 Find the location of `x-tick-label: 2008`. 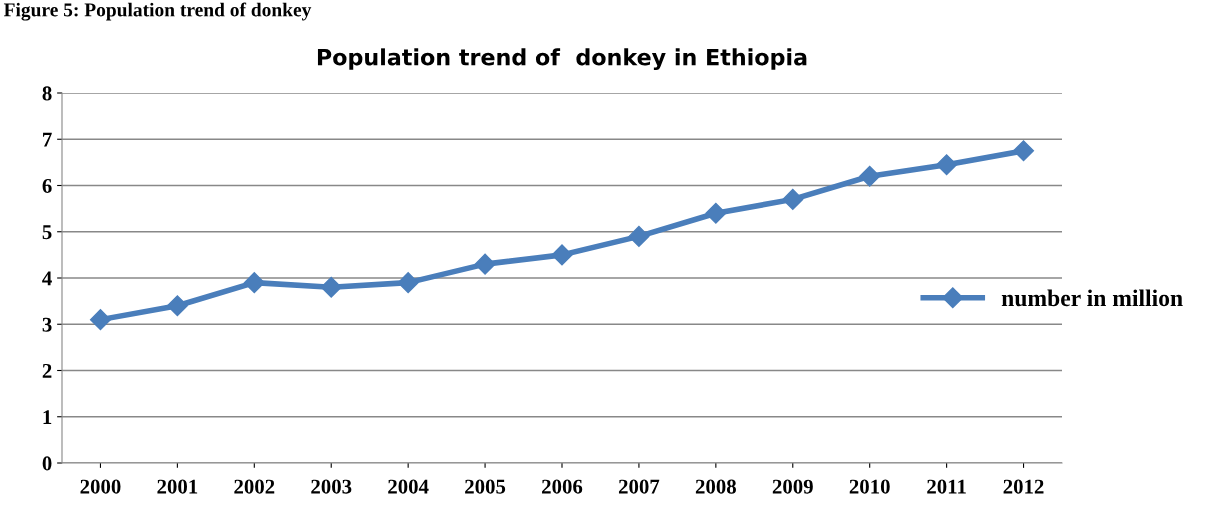

x-tick-label: 2008 is located at coordinates (715, 486).